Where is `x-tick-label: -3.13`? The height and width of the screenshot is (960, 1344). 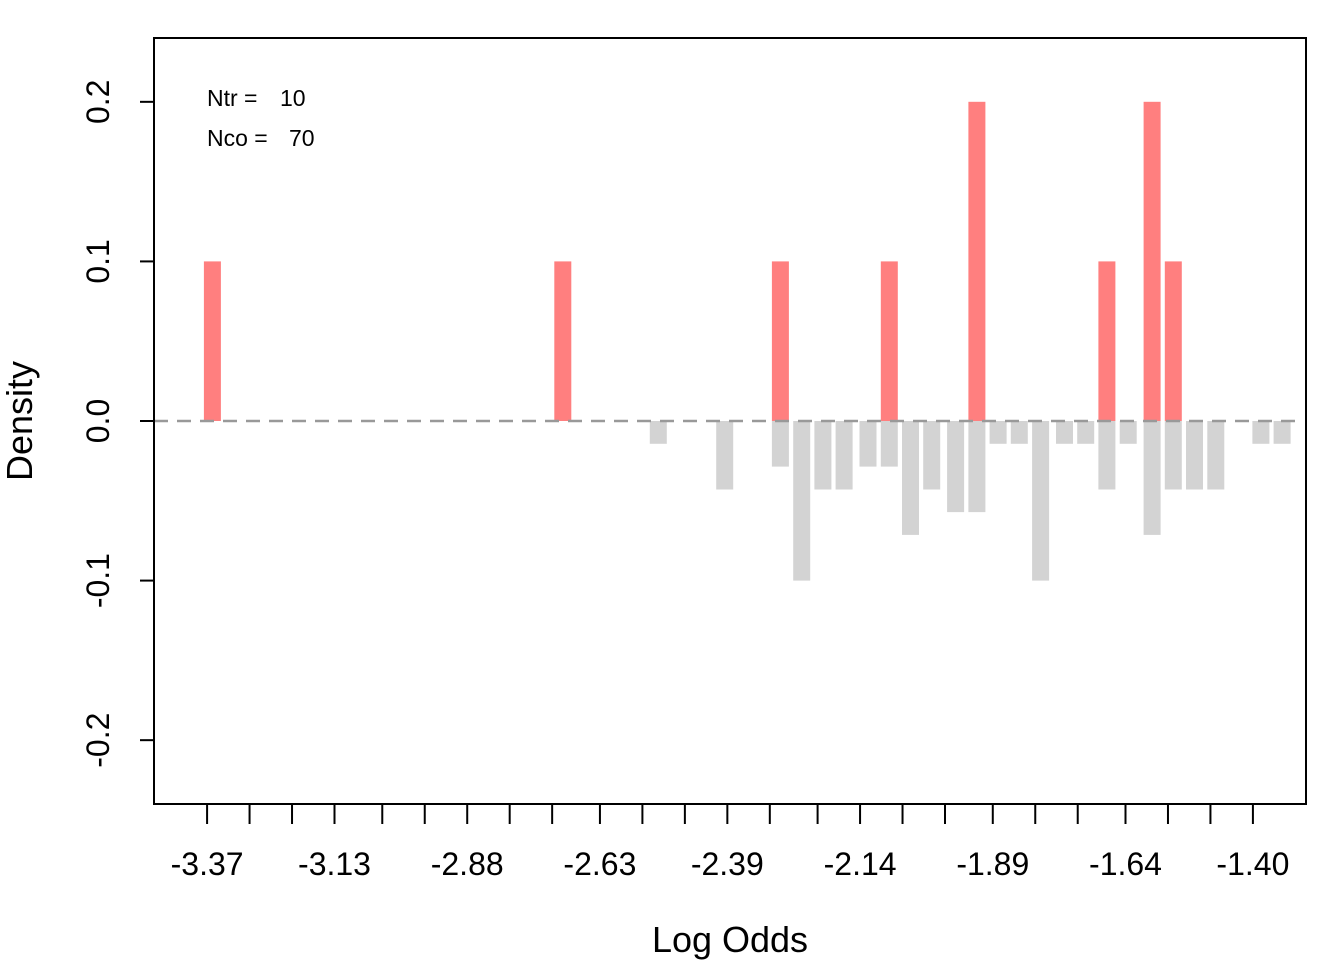 x-tick-label: -3.13 is located at coordinates (334, 864).